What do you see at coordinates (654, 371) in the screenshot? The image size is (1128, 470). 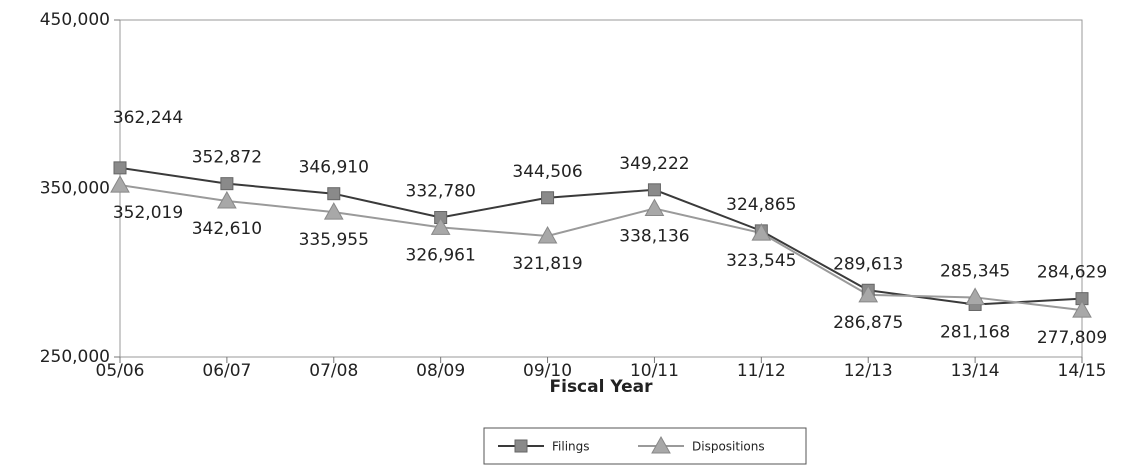 I see `x-tick-label: 10/11` at bounding box center [654, 371].